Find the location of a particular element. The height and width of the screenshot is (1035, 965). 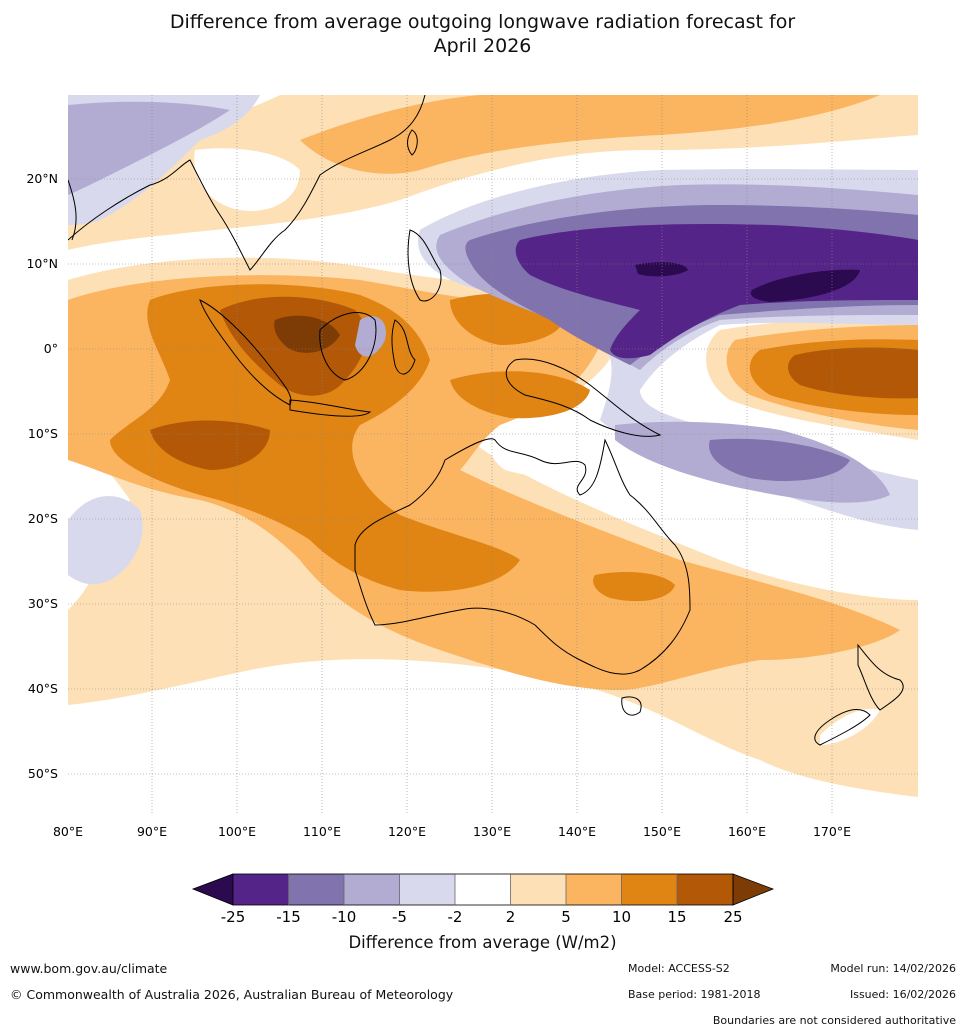

coastline-sulawesi is located at coordinates (403, 347).